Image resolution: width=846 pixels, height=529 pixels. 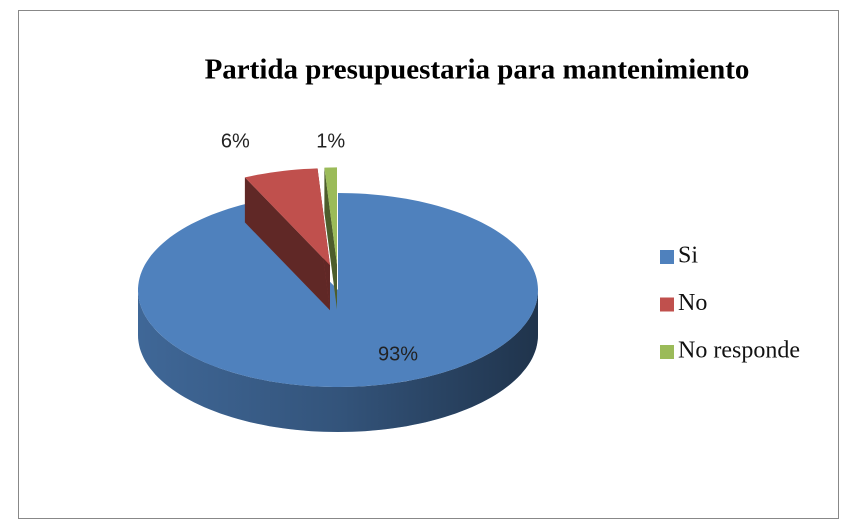 I want to click on legend-label: No responde, so click(x=739, y=351).